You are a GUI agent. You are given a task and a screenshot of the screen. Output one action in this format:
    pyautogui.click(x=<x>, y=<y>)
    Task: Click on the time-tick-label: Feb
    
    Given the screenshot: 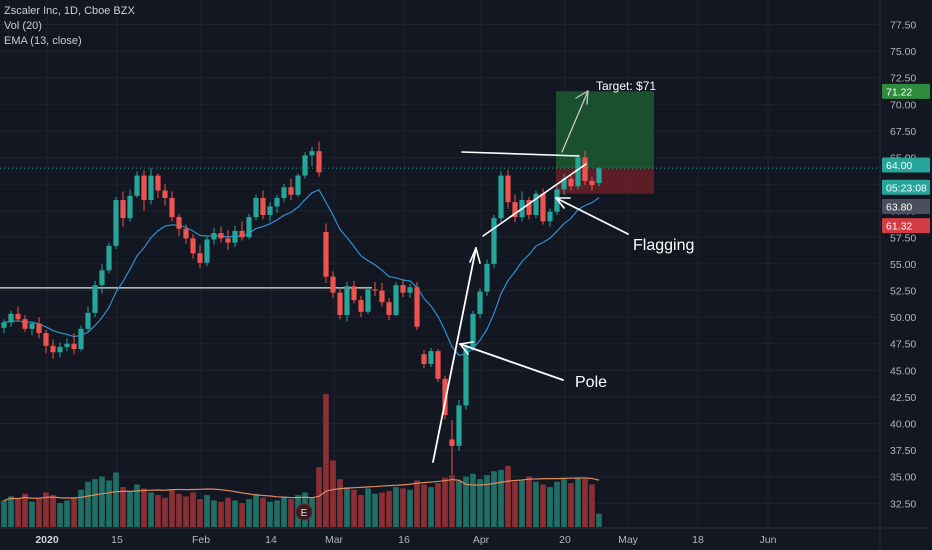 What is the action you would take?
    pyautogui.click(x=201, y=540)
    